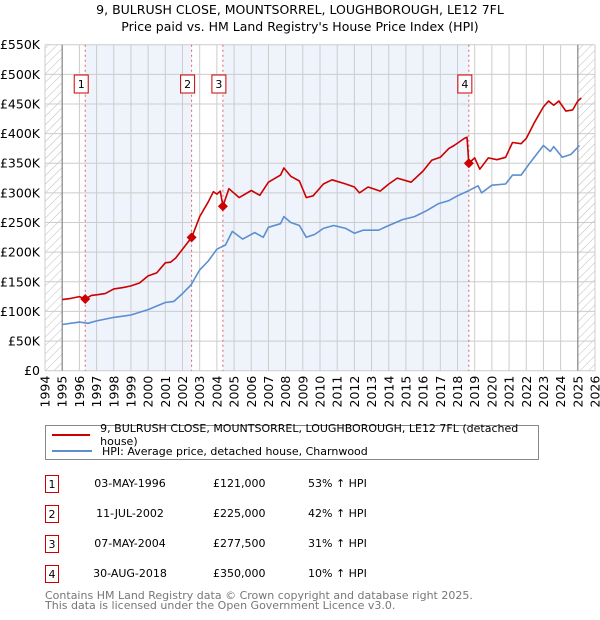 The width and height of the screenshot is (600, 620). What do you see at coordinates (320, 392) in the screenshot?
I see `x-tick-label: 2010` at bounding box center [320, 392].